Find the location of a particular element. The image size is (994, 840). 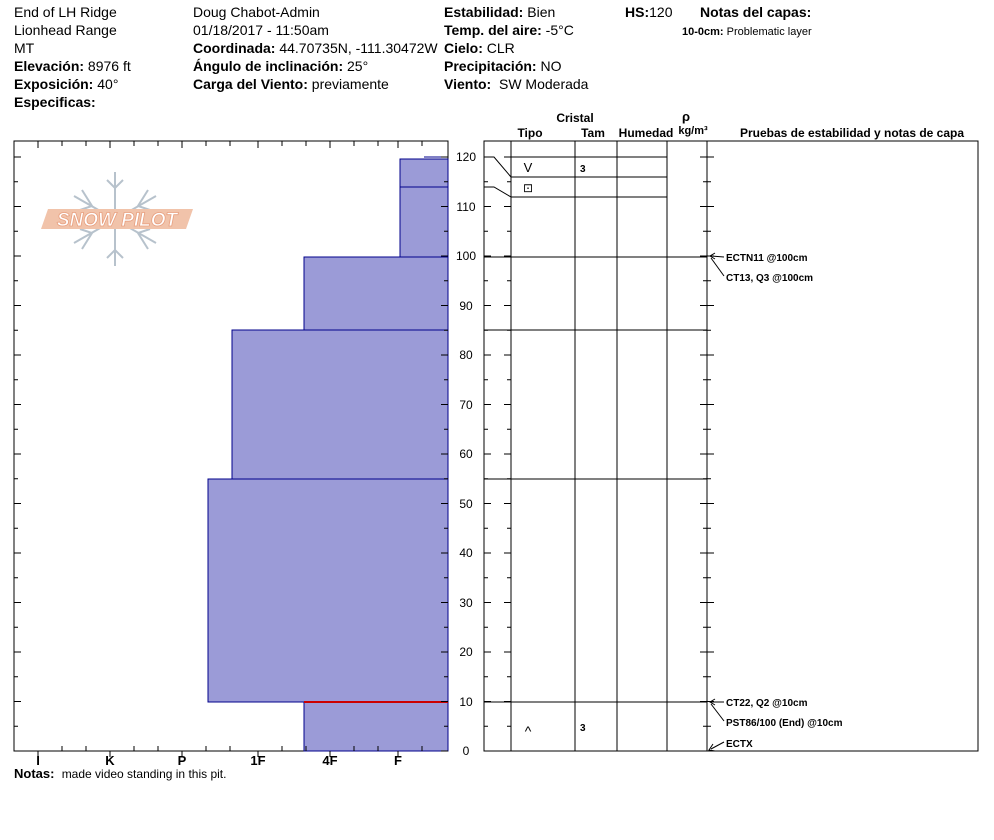

site-name: End of LH Ridge is located at coordinates (65, 12).